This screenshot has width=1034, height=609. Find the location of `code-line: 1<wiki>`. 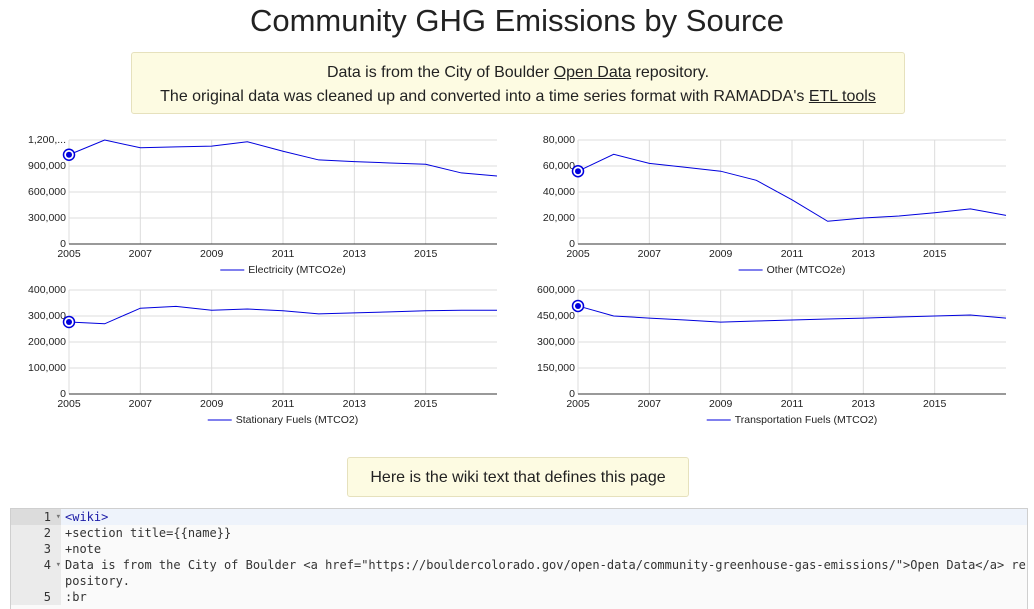

code-line: 1<wiki> is located at coordinates (519, 517).